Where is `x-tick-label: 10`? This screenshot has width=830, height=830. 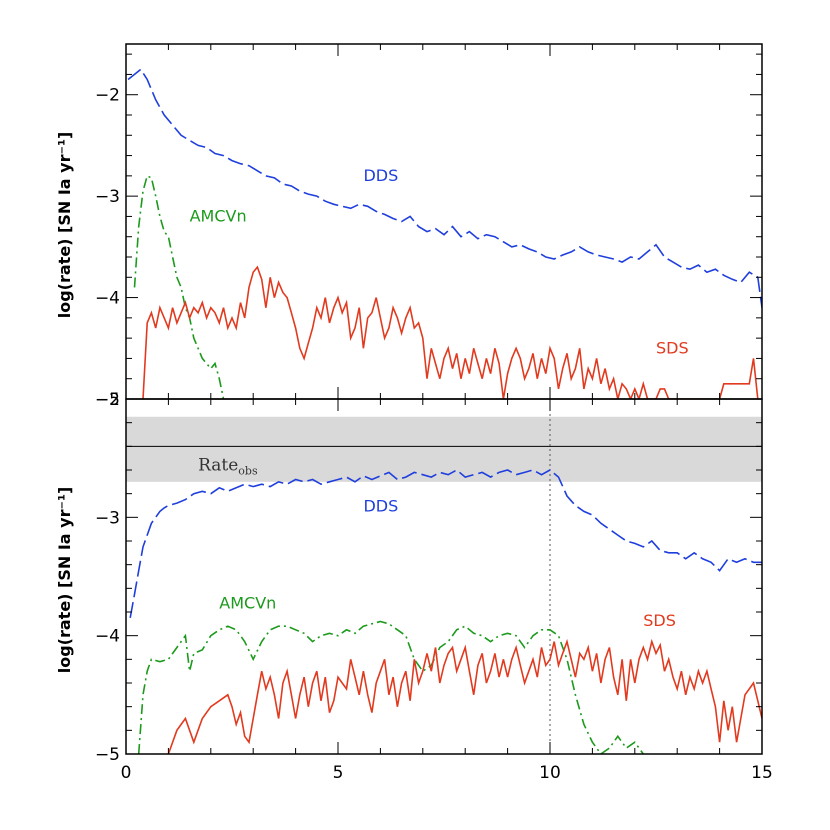
x-tick-label: 10 is located at coordinates (550, 773).